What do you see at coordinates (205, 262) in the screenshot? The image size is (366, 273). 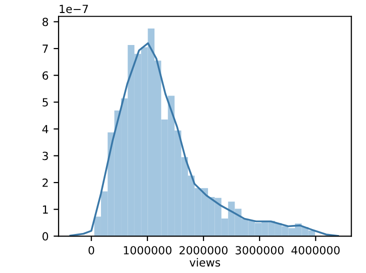 I see `x-axis-title: views` at bounding box center [205, 262].